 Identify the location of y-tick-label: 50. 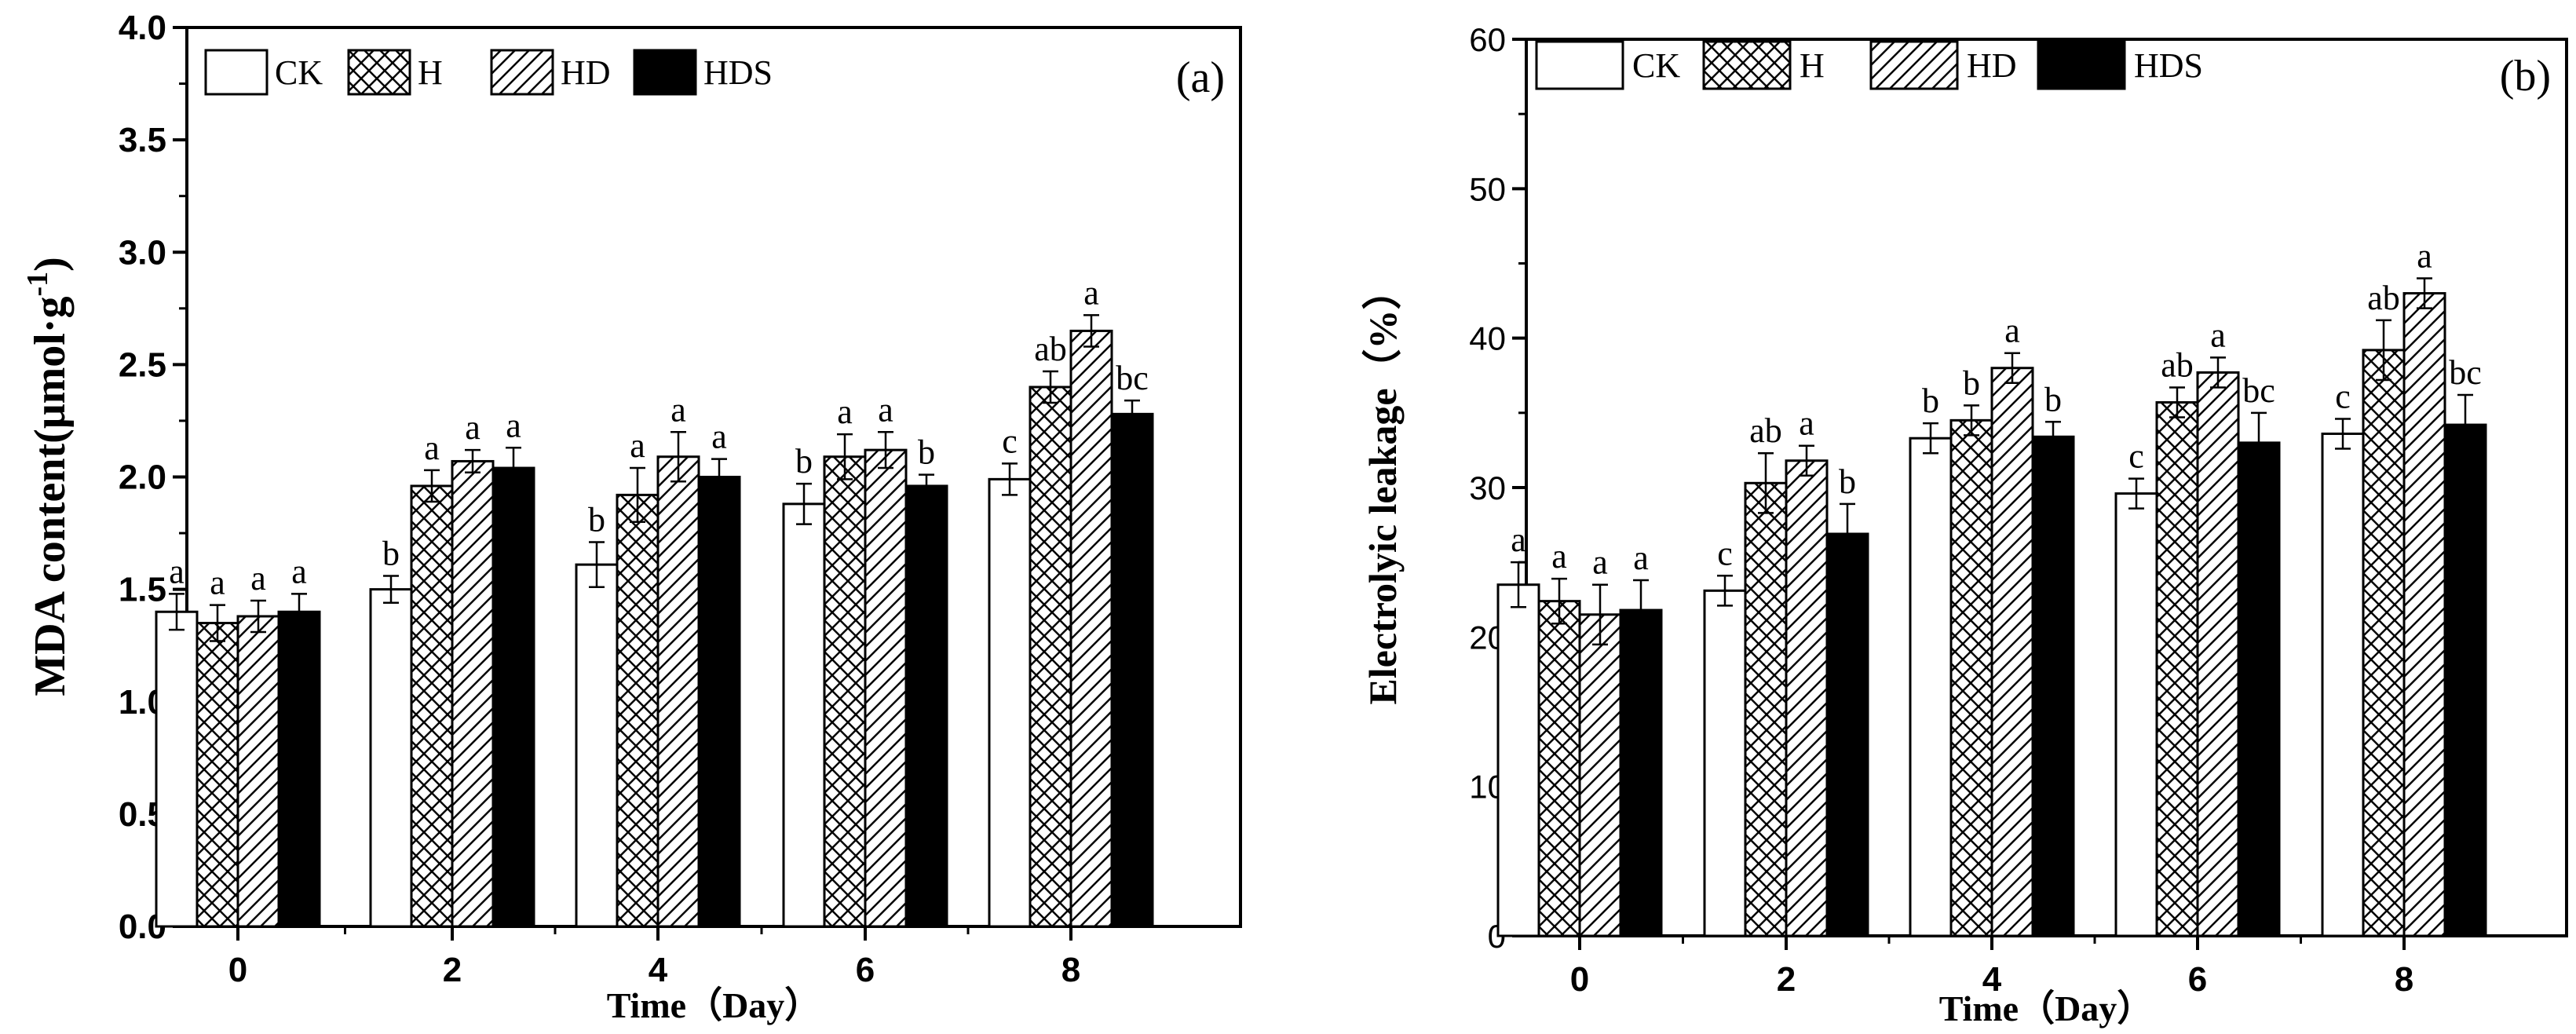
(1487, 188).